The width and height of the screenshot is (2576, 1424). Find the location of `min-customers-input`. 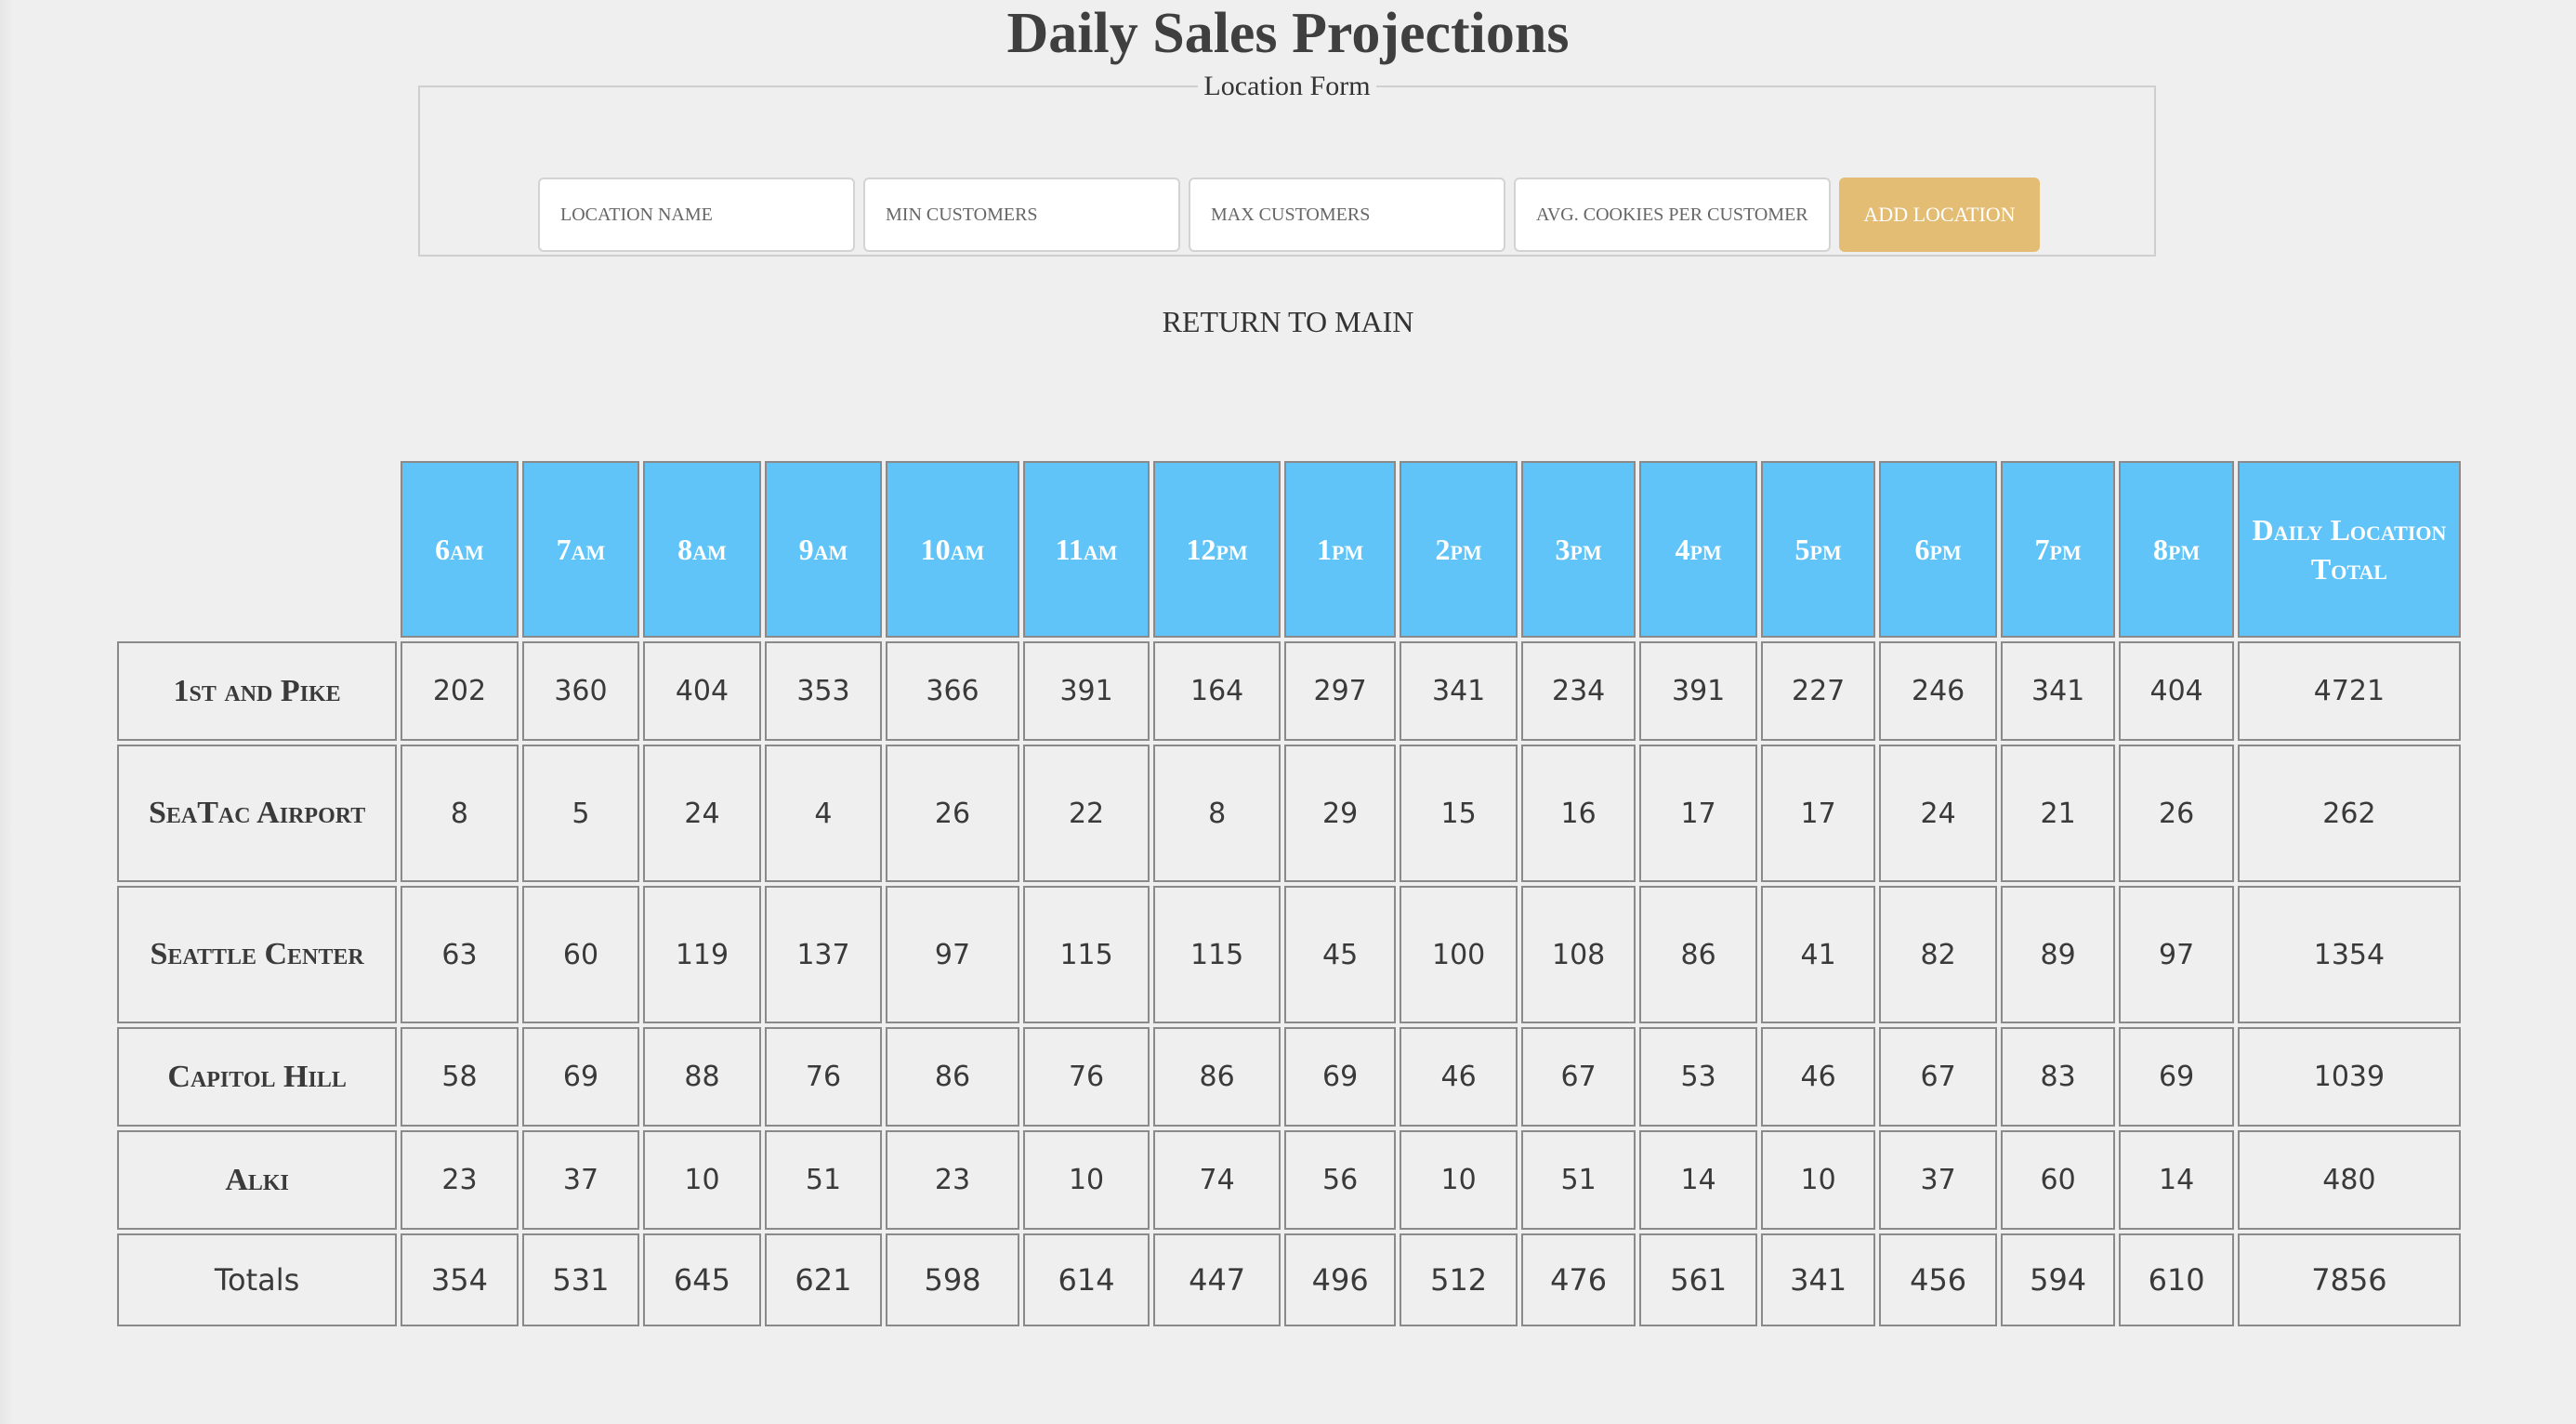

min-customers-input is located at coordinates (1021, 215).